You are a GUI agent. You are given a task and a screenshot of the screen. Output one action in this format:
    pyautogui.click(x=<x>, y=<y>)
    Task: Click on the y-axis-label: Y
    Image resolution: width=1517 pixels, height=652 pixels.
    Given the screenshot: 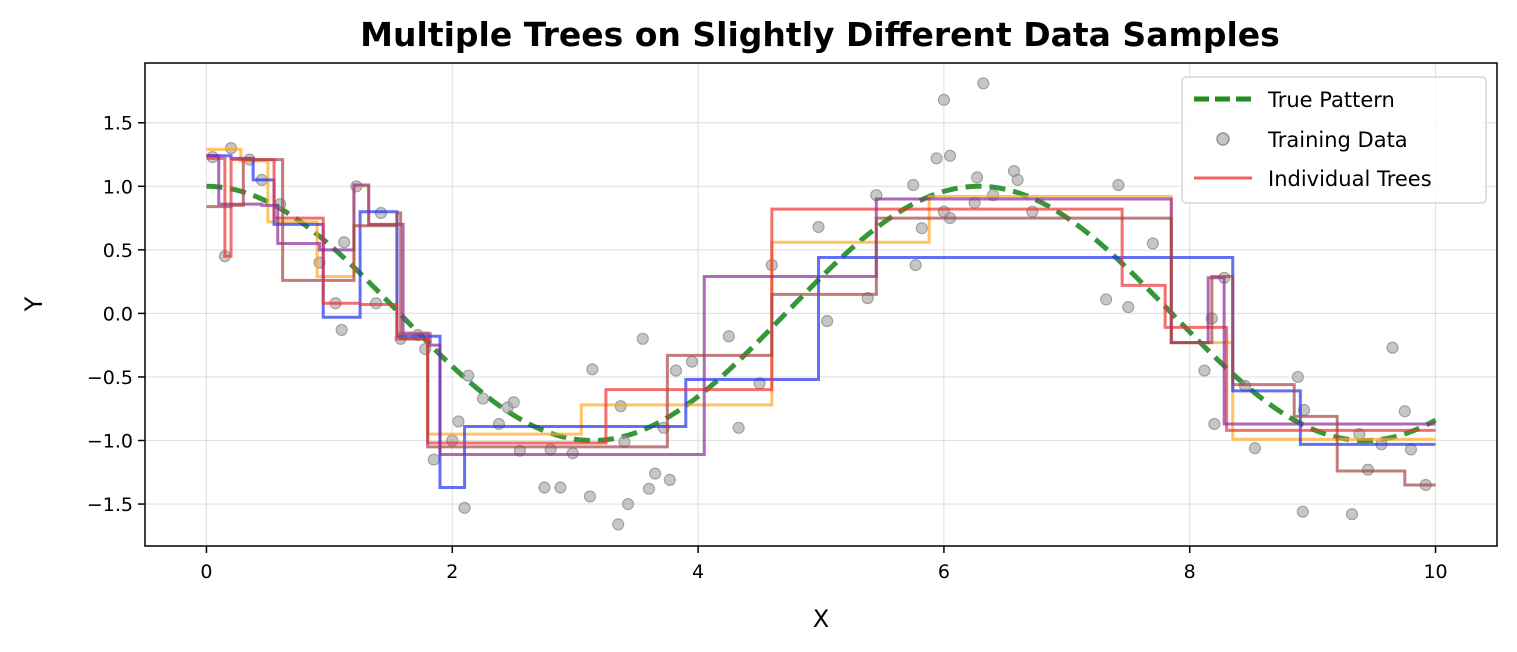 What is the action you would take?
    pyautogui.click(x=34, y=304)
    